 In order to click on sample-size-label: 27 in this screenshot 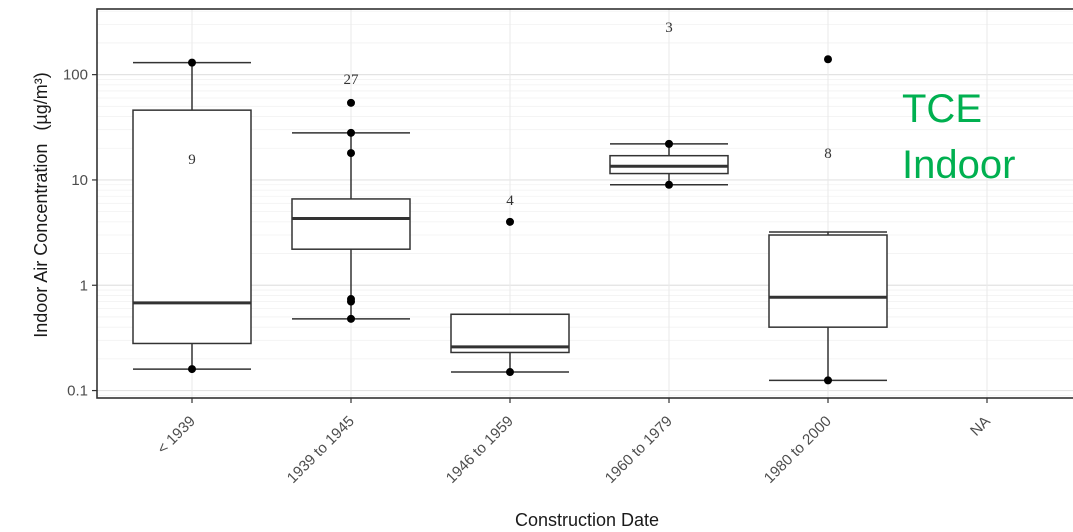, I will do `click(352, 80)`.